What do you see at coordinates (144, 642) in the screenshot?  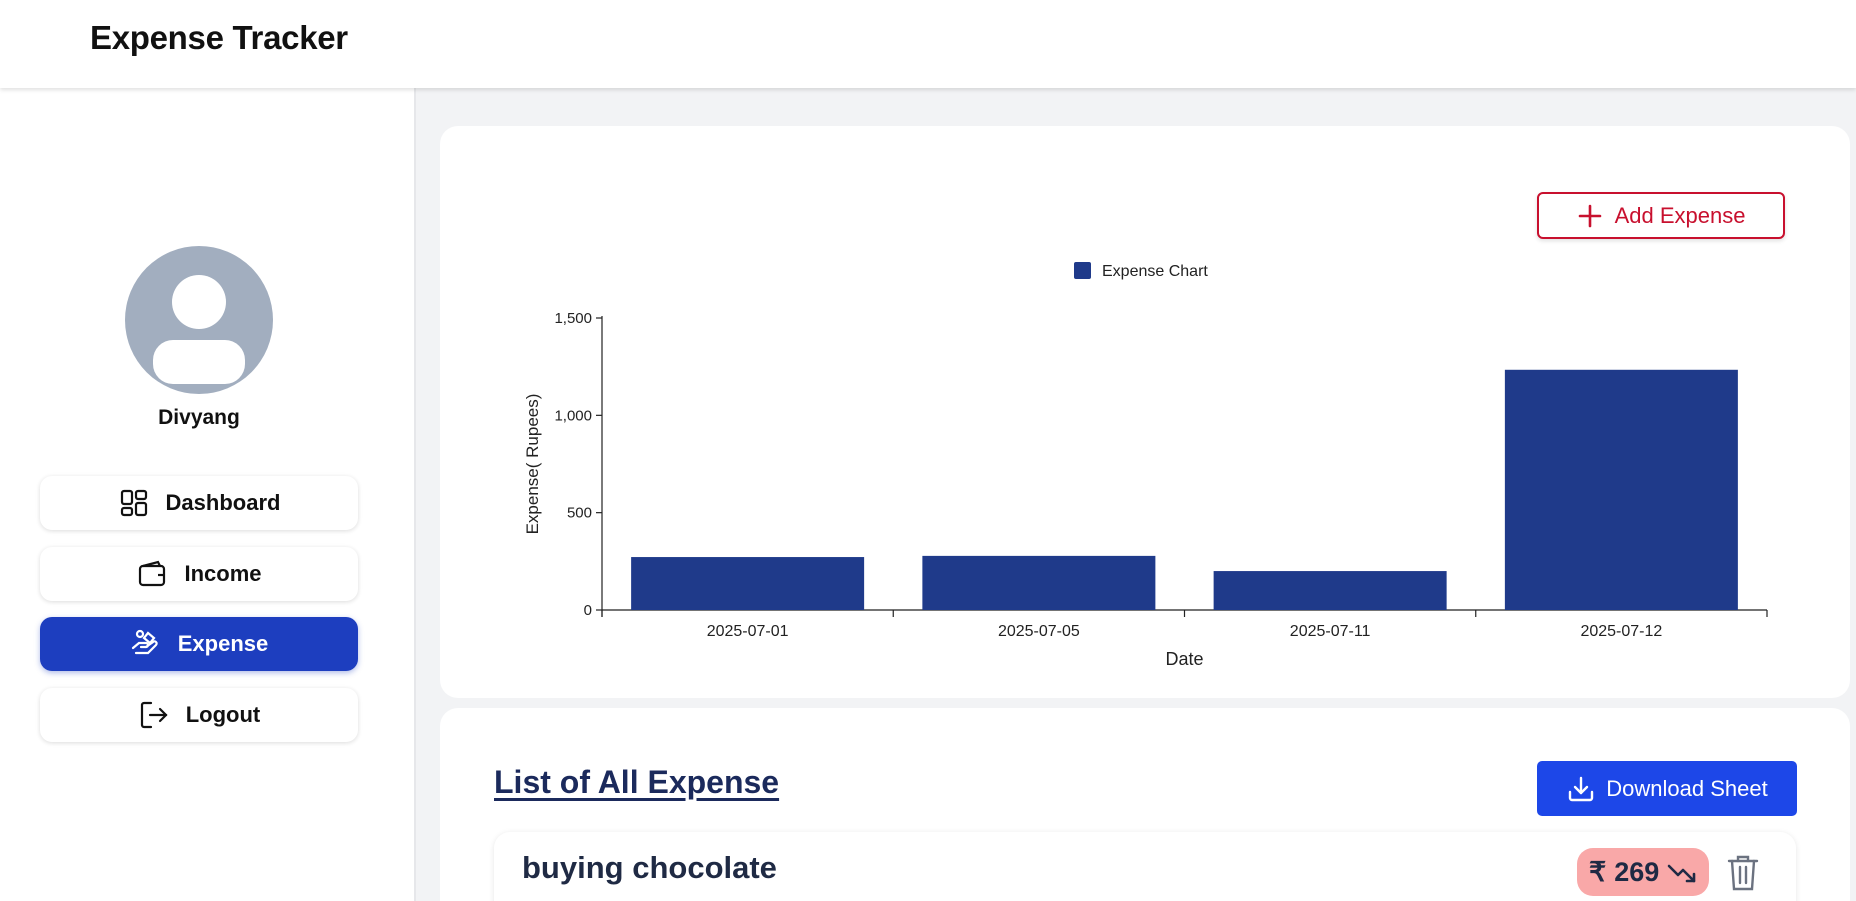 I see `hand-money-icon` at bounding box center [144, 642].